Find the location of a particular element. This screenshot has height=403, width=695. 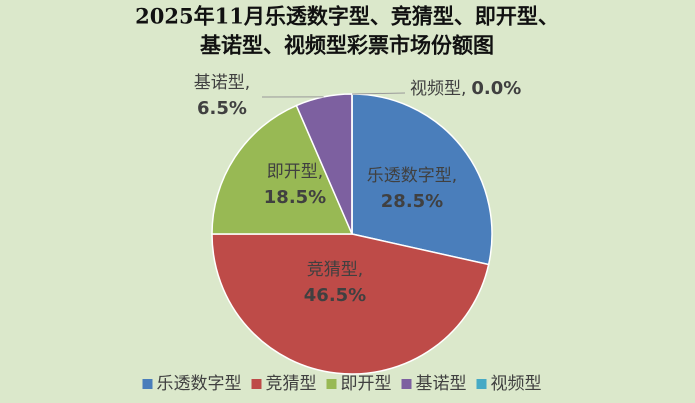

data-label-name: 乐透数字型, is located at coordinates (412, 176).